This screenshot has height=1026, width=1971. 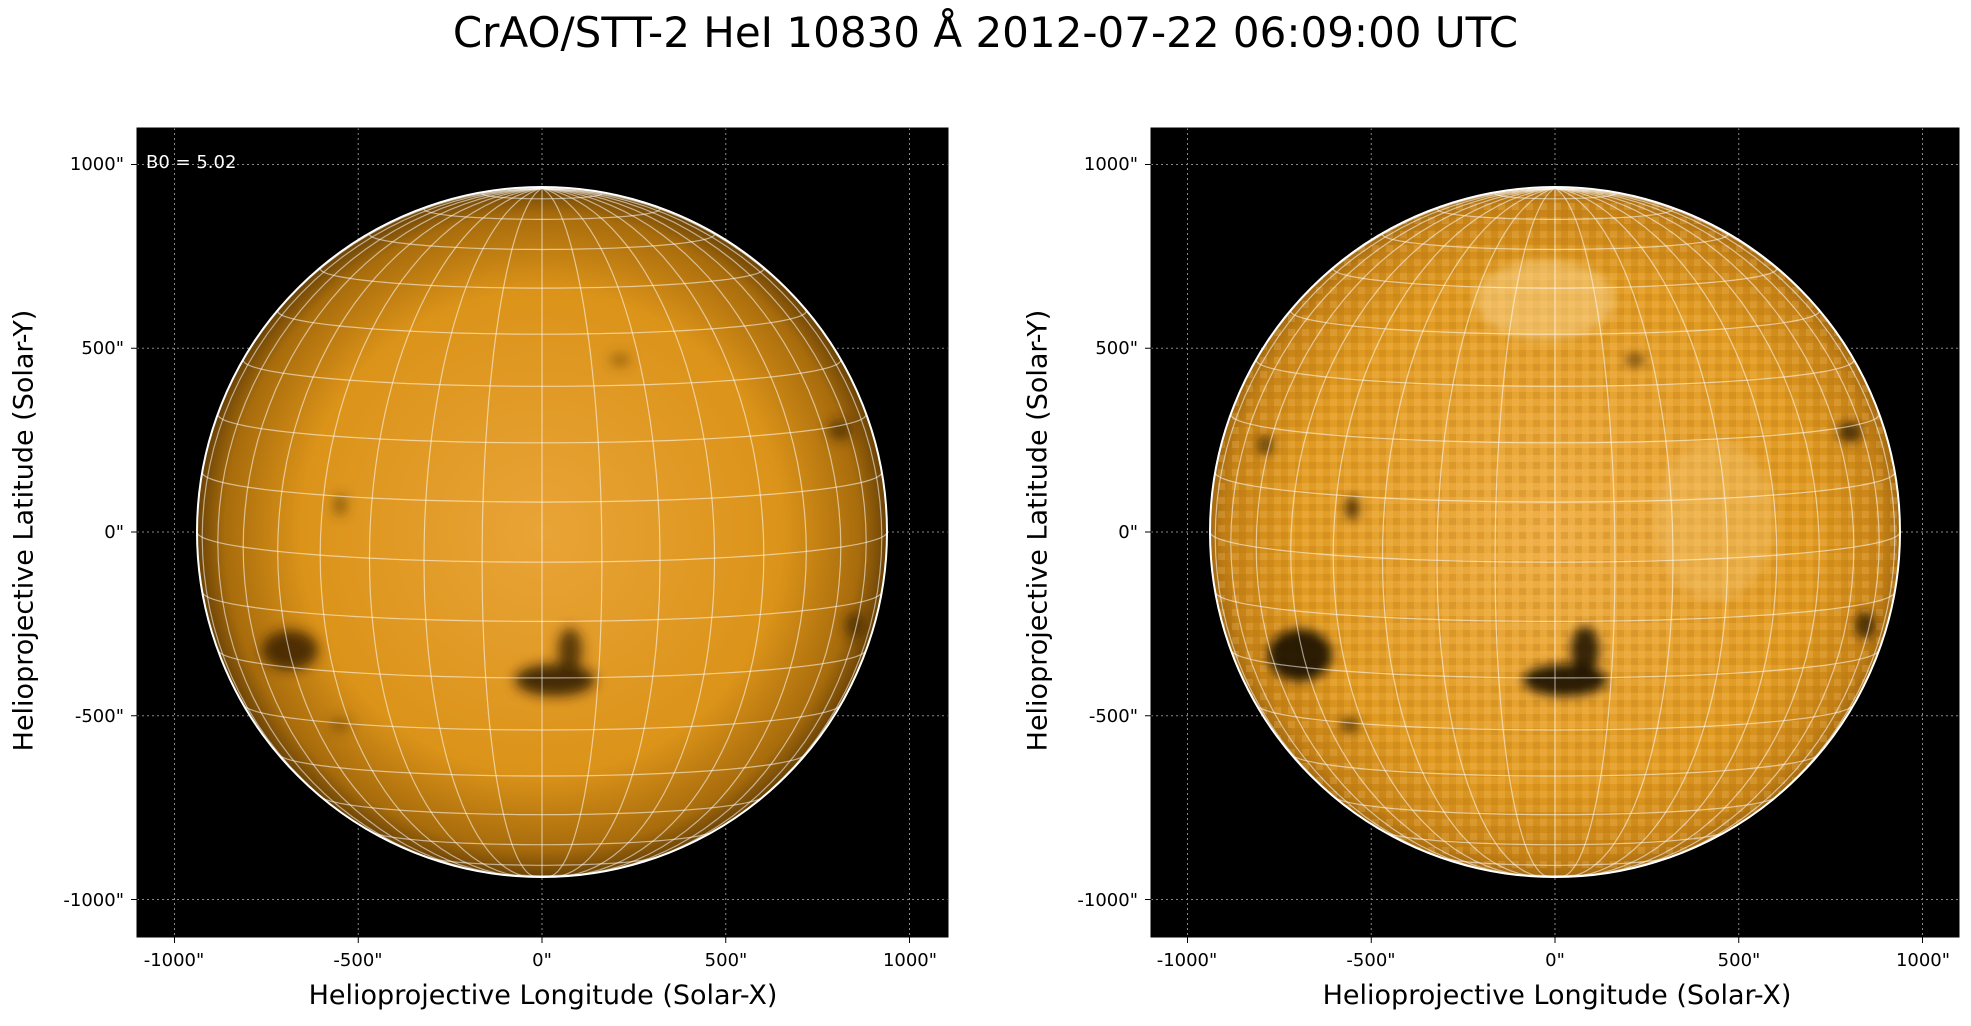 I want to click on dark-features-left, so click(x=563, y=542).